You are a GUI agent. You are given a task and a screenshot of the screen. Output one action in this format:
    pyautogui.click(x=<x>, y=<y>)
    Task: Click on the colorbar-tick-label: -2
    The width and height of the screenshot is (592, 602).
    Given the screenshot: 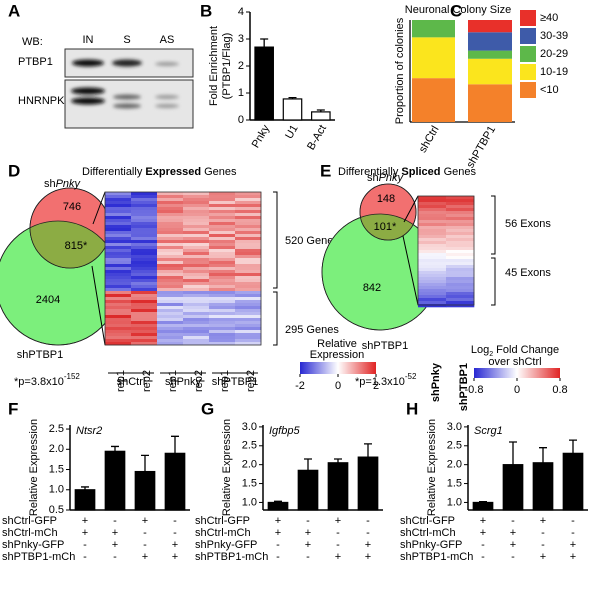 What is the action you would take?
    pyautogui.click(x=300, y=386)
    